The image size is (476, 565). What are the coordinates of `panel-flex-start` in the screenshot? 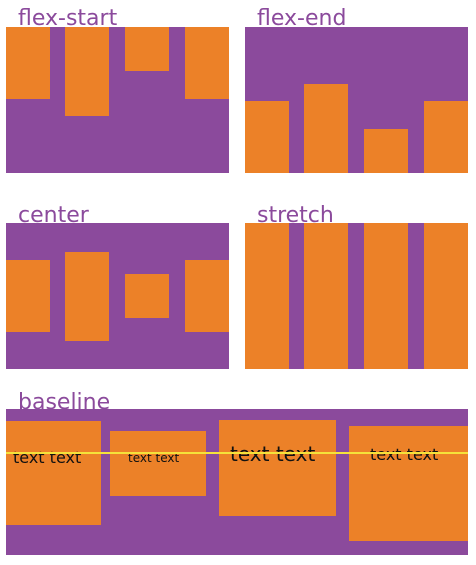 It's located at (117, 100).